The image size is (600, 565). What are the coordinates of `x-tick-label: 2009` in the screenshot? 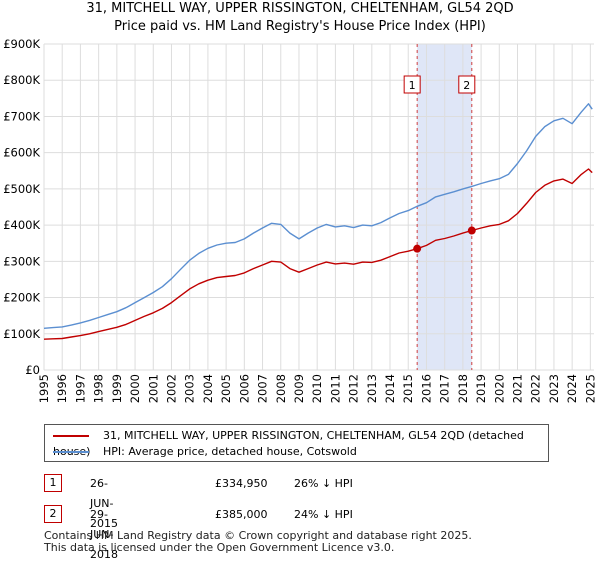 It's located at (299, 388).